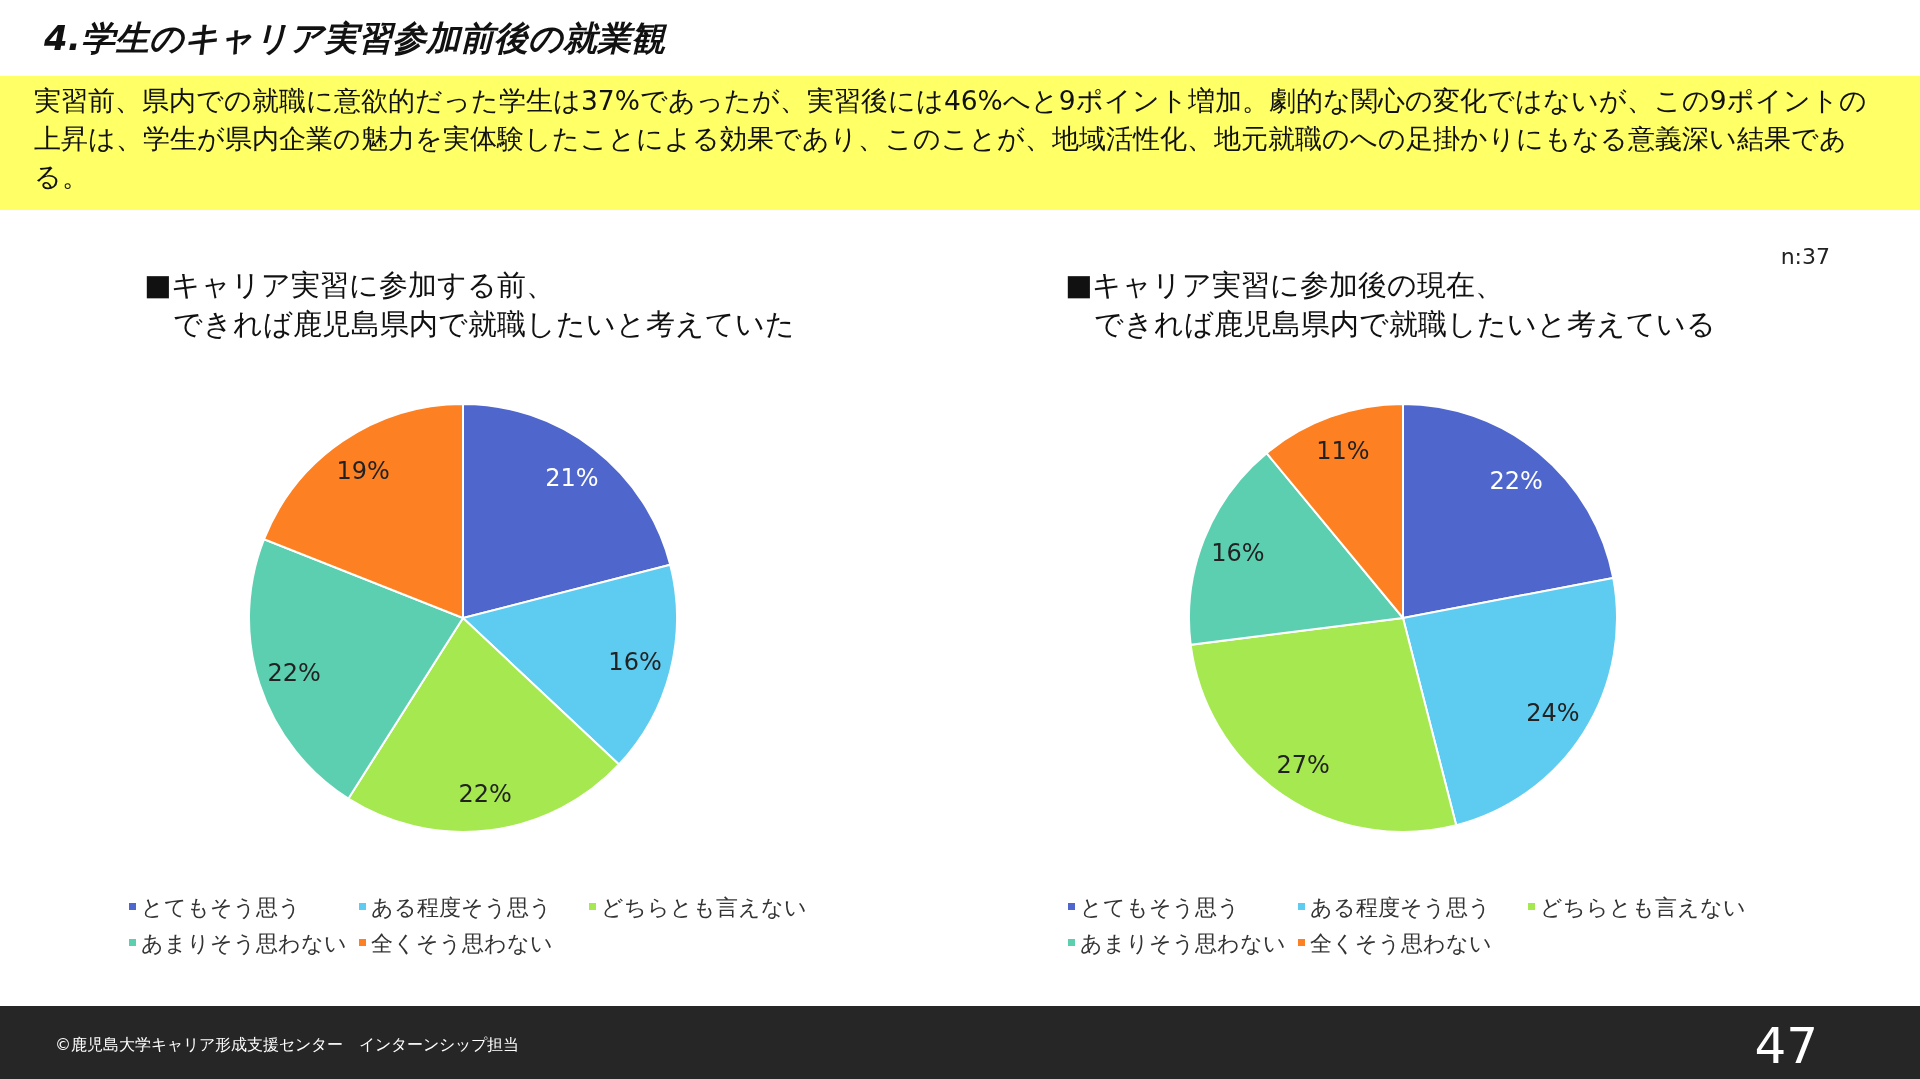  What do you see at coordinates (572, 477) in the screenshot?
I see `data-label: 21%` at bounding box center [572, 477].